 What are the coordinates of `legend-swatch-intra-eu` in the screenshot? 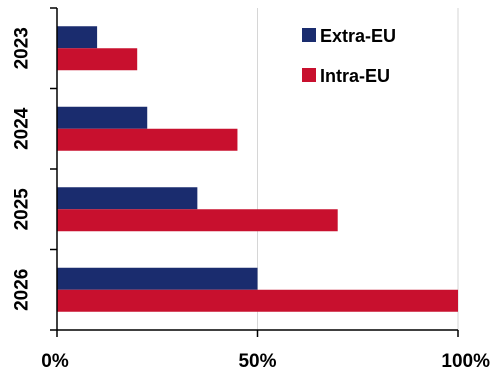 It's located at (309, 75).